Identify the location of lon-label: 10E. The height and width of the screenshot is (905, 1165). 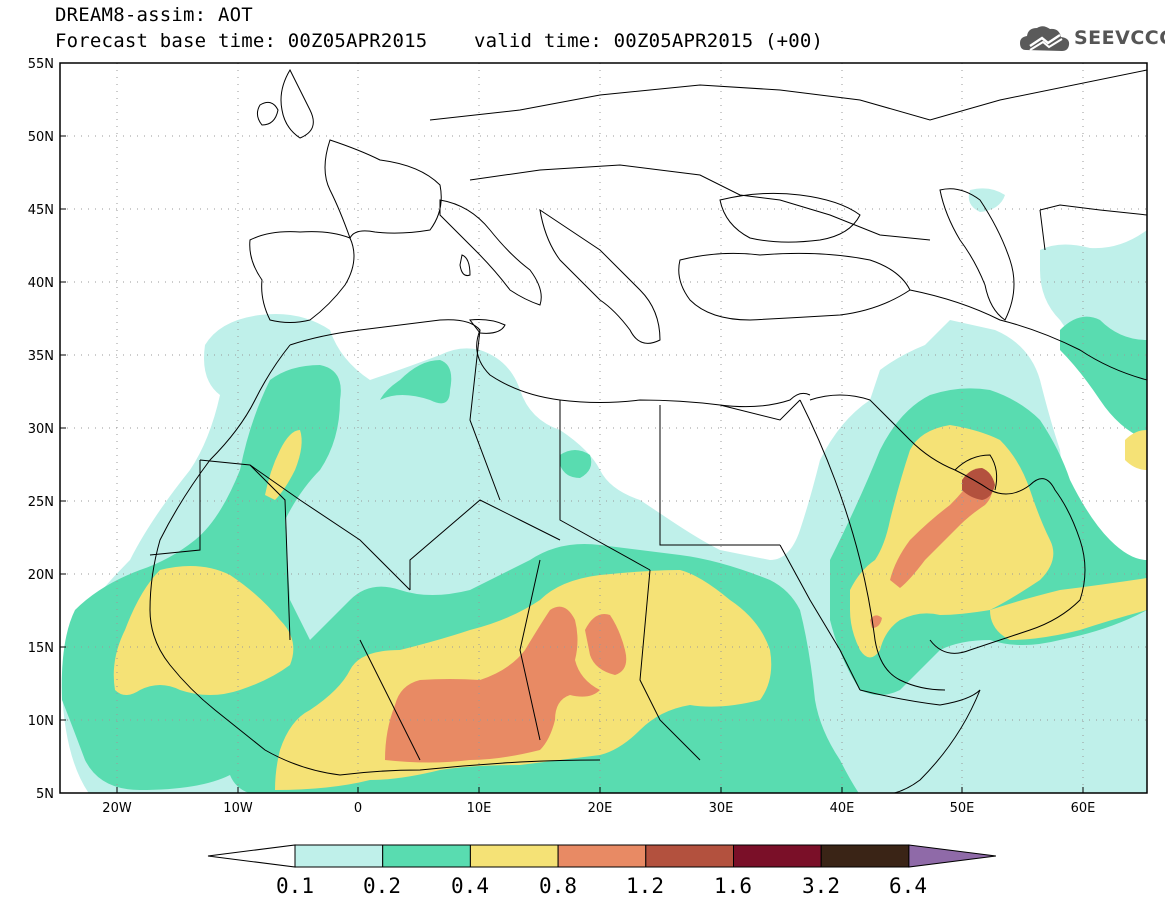
(479, 808).